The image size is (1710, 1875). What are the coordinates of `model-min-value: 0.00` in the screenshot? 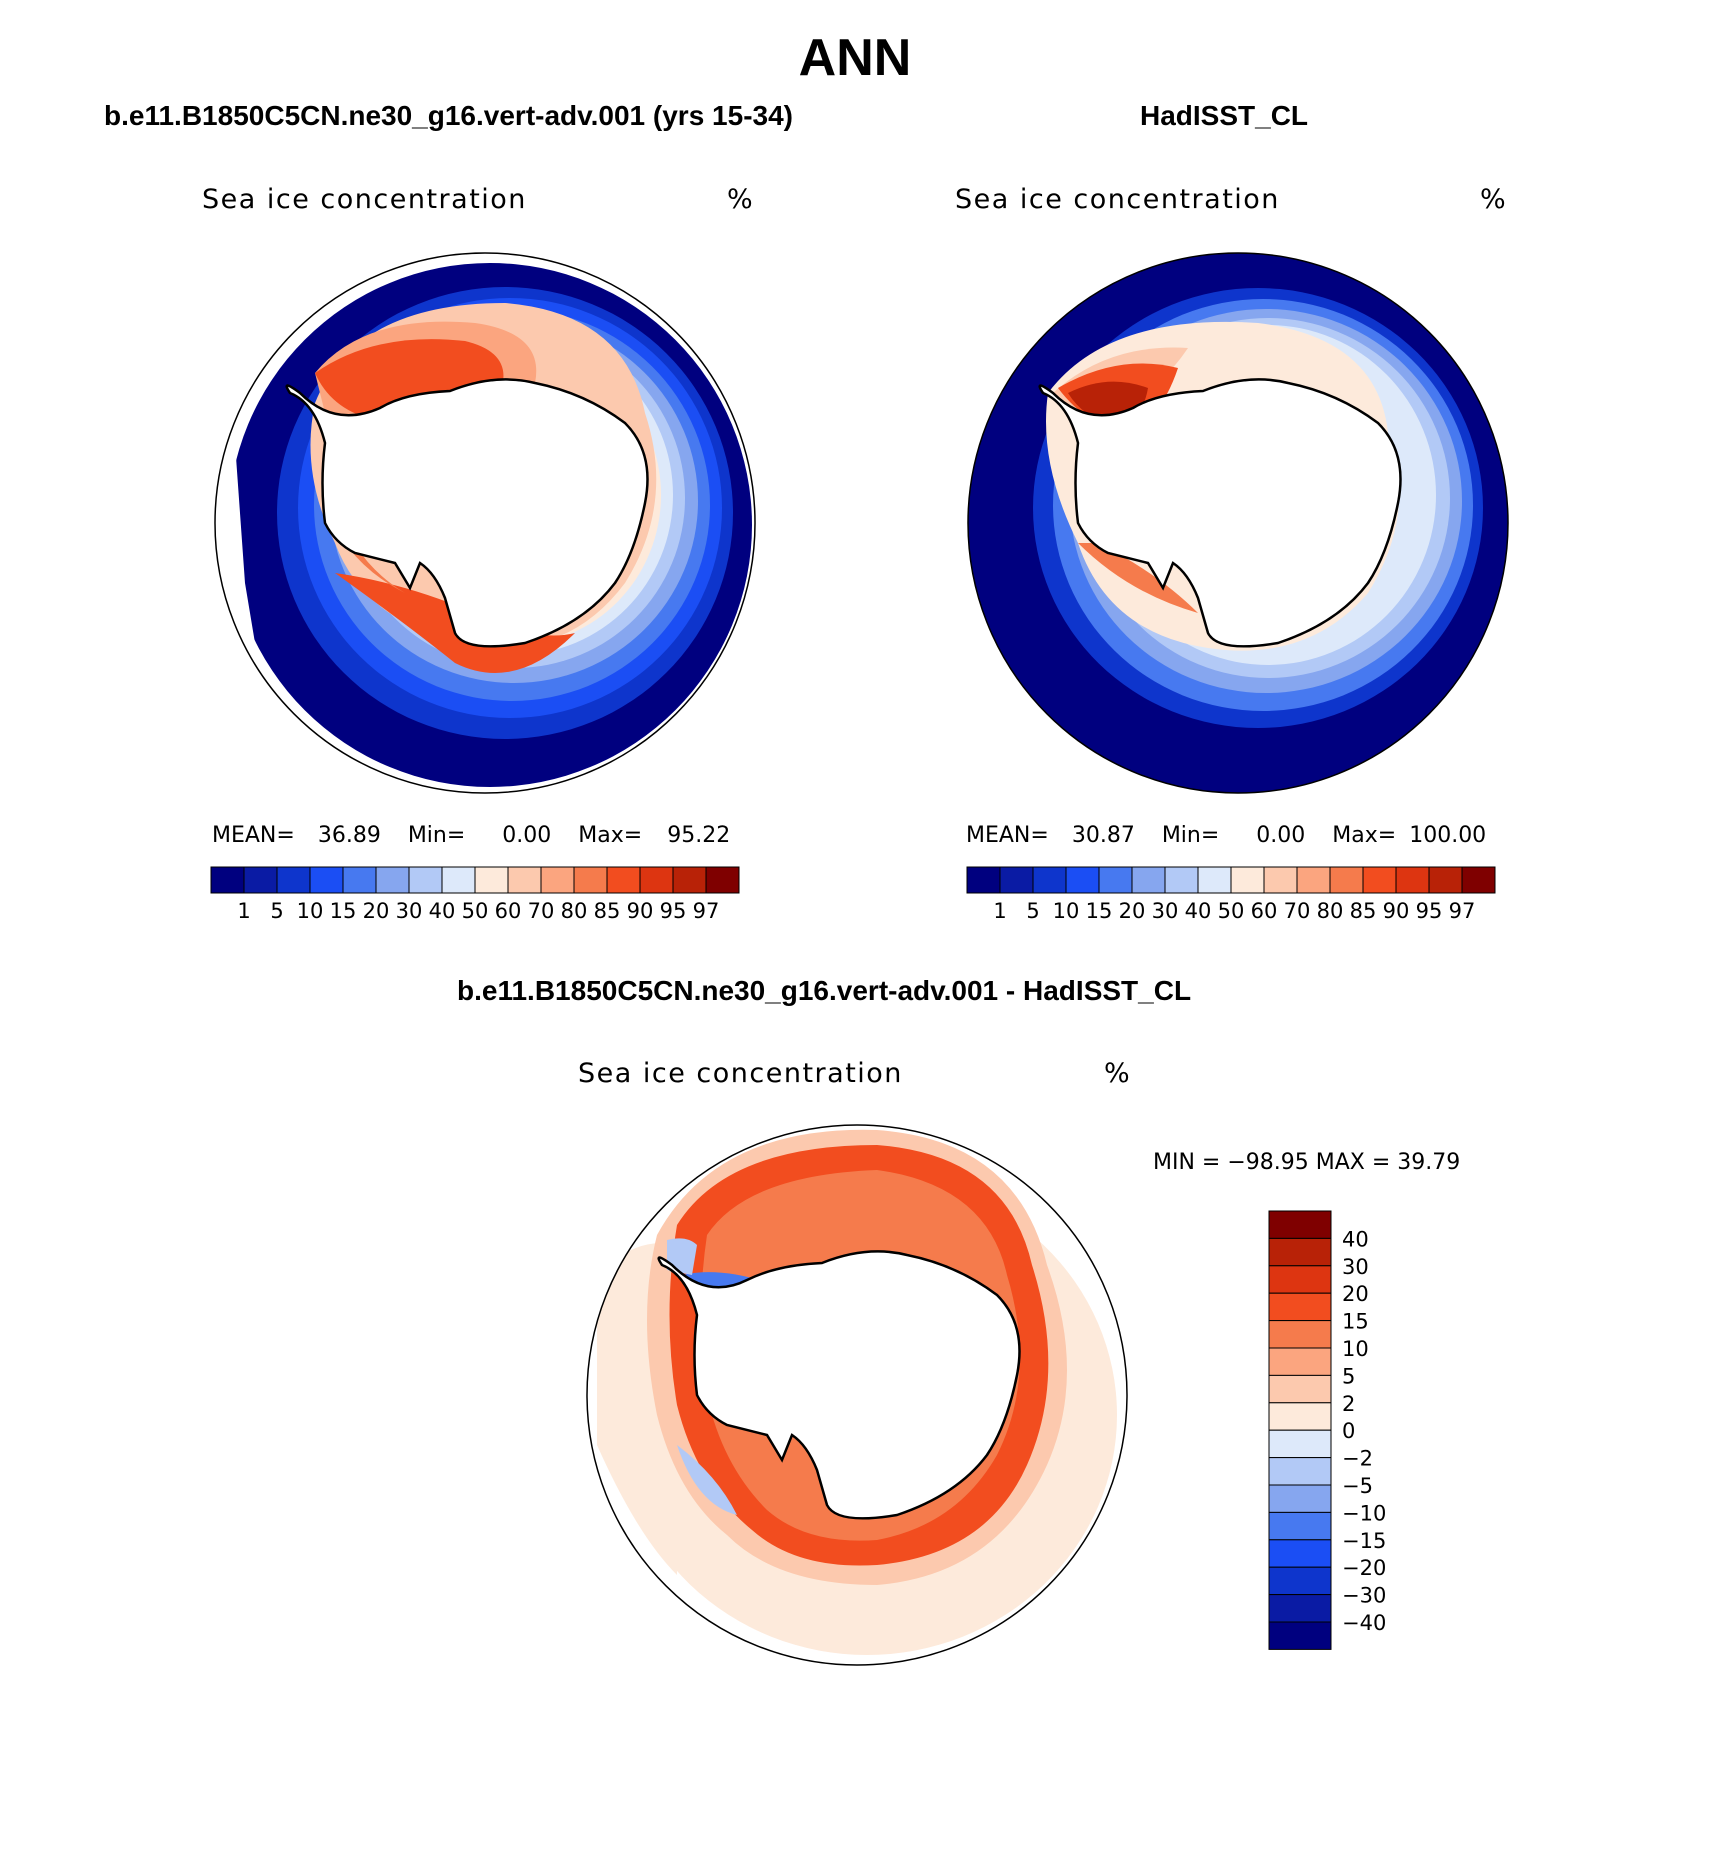 It's located at (527, 835).